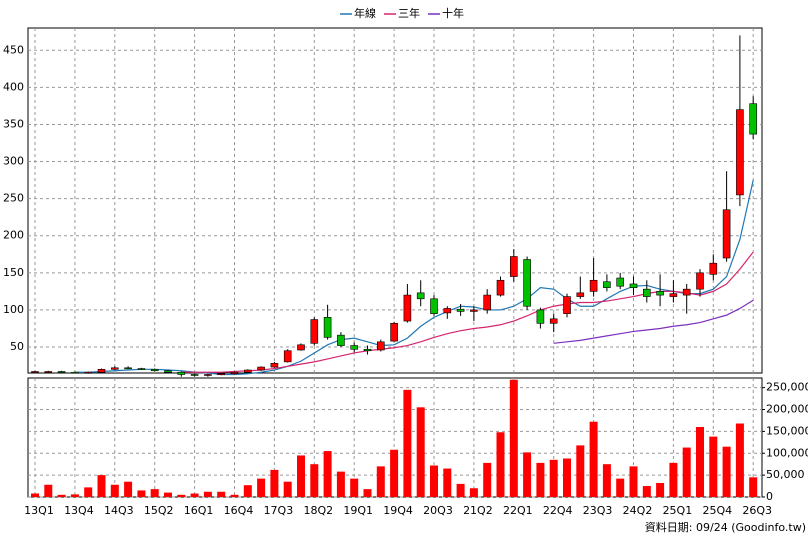 The width and height of the screenshot is (808, 544). Describe the element at coordinates (13, 161) in the screenshot. I see `y-tick-label: 300` at that location.